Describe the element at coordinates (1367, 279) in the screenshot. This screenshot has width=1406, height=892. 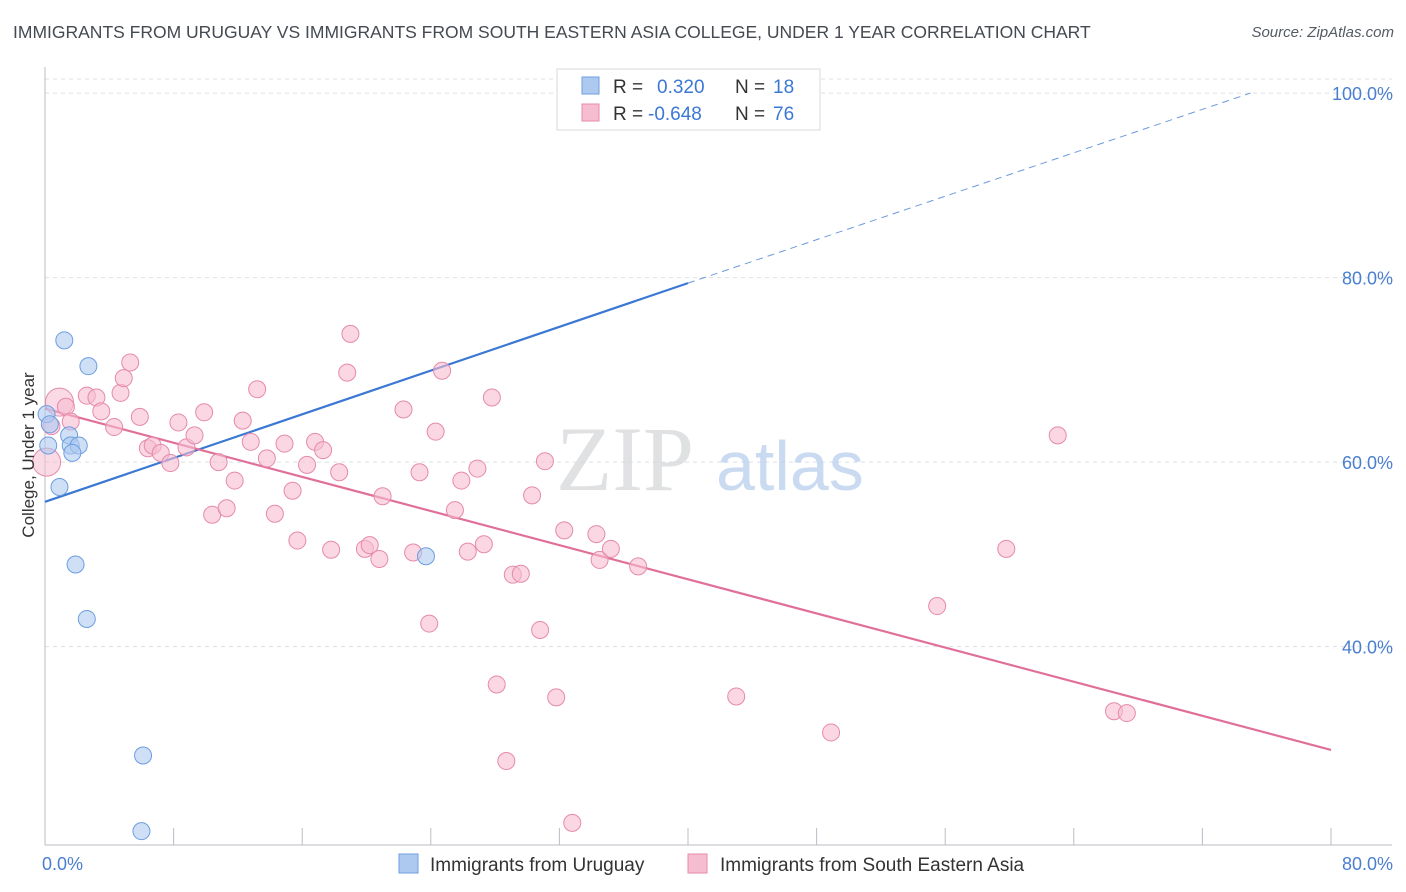
I see `y-tick-label-2: 80.0%` at that location.